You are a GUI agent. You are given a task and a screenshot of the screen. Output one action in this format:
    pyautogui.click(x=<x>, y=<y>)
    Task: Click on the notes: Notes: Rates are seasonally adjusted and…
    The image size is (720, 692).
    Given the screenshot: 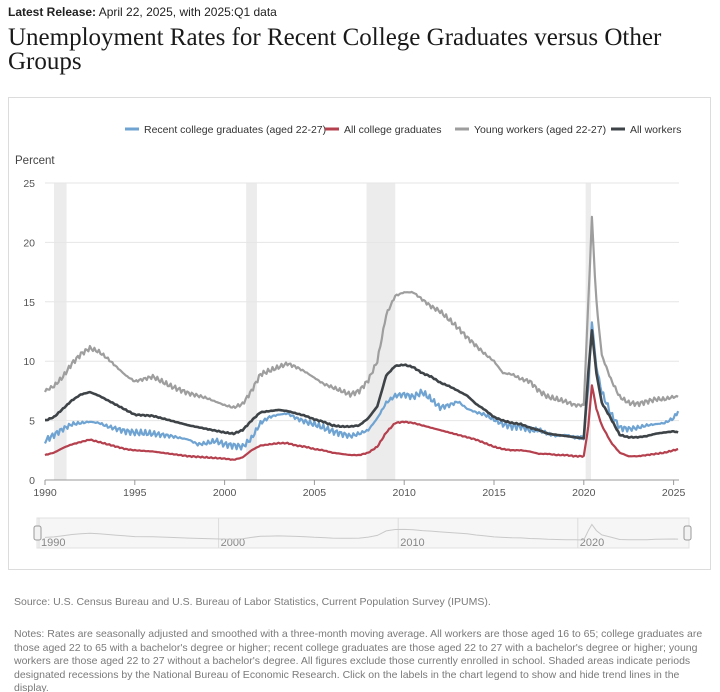 What is the action you would take?
    pyautogui.click(x=358, y=660)
    